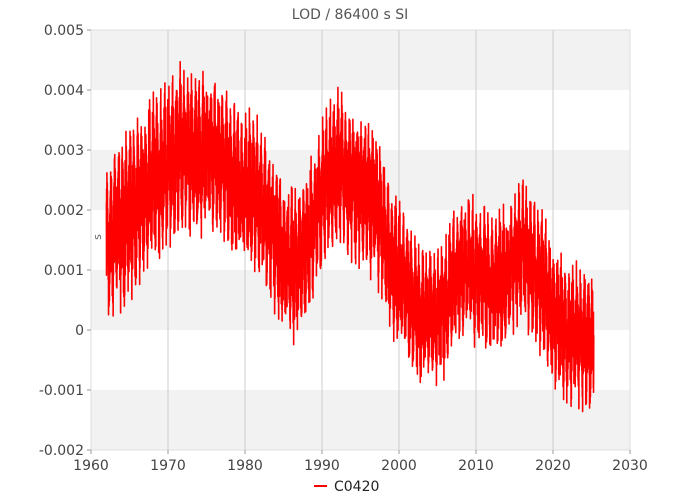  Describe the element at coordinates (399, 466) in the screenshot. I see `x-tick-label: 2000` at that location.